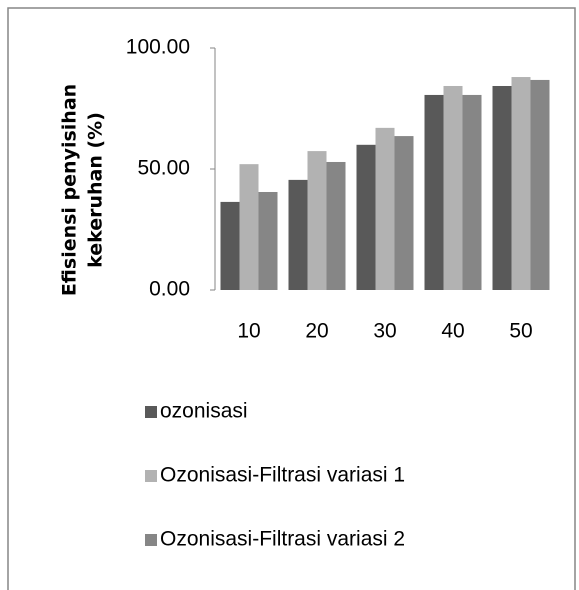  I want to click on y-axis-label: kekeruhan (%), so click(96, 190).